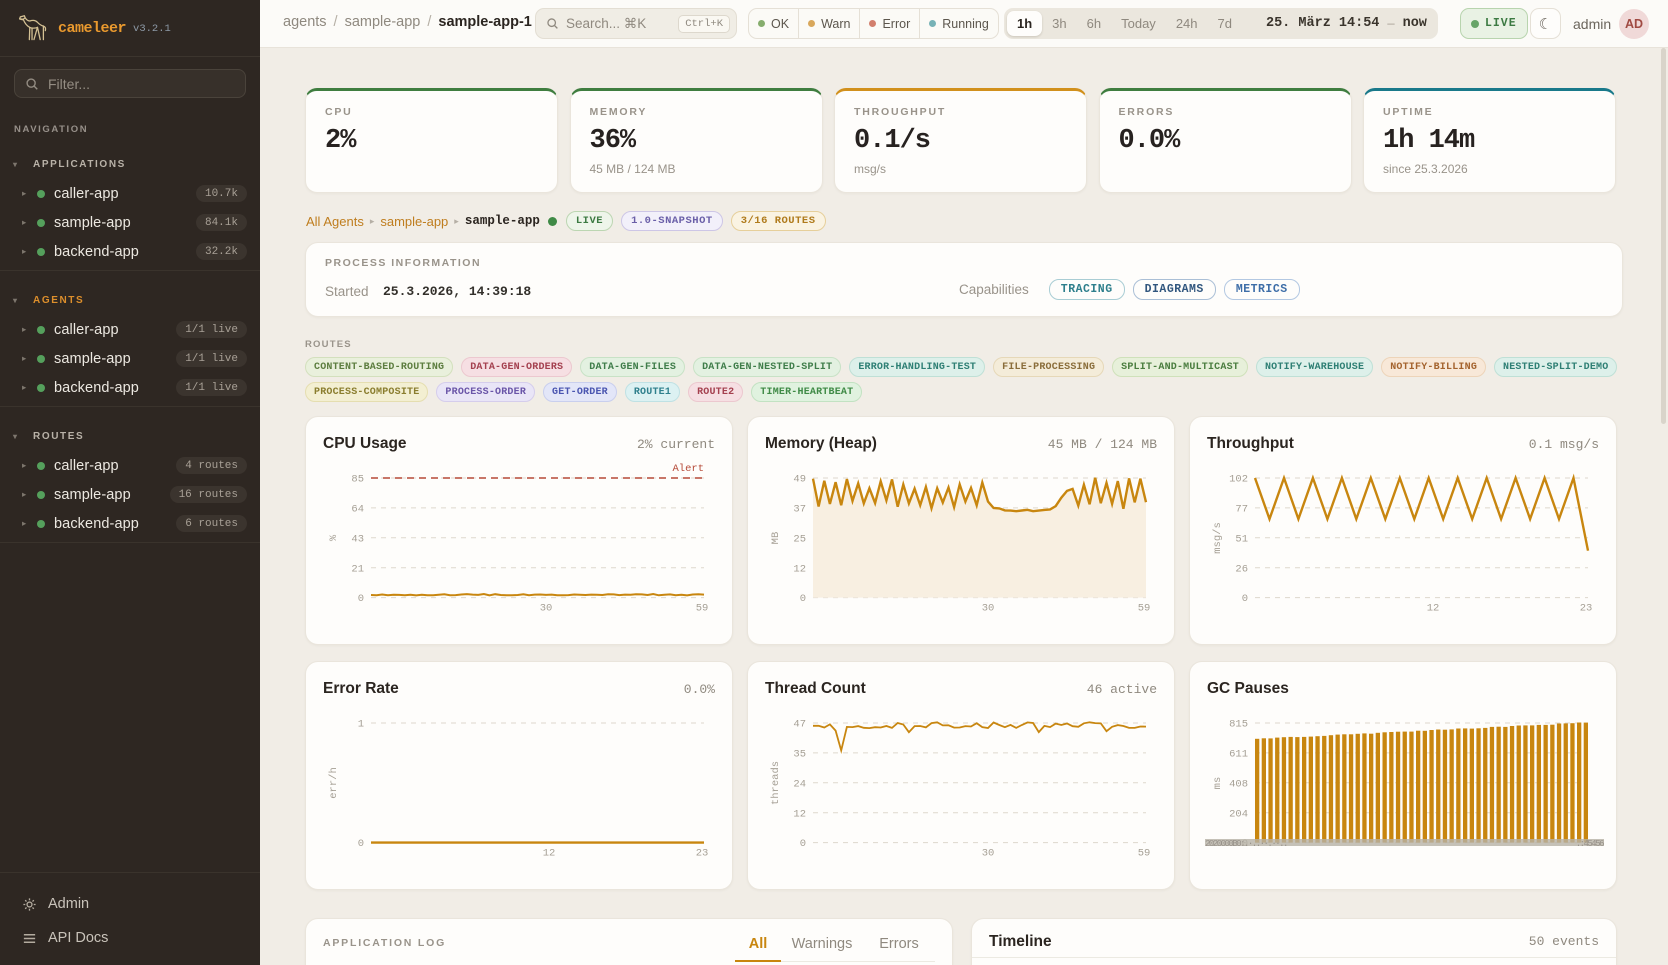 Image resolution: width=1668 pixels, height=965 pixels. What do you see at coordinates (1218, 783) in the screenshot?
I see `svg-text: ms` at bounding box center [1218, 783].